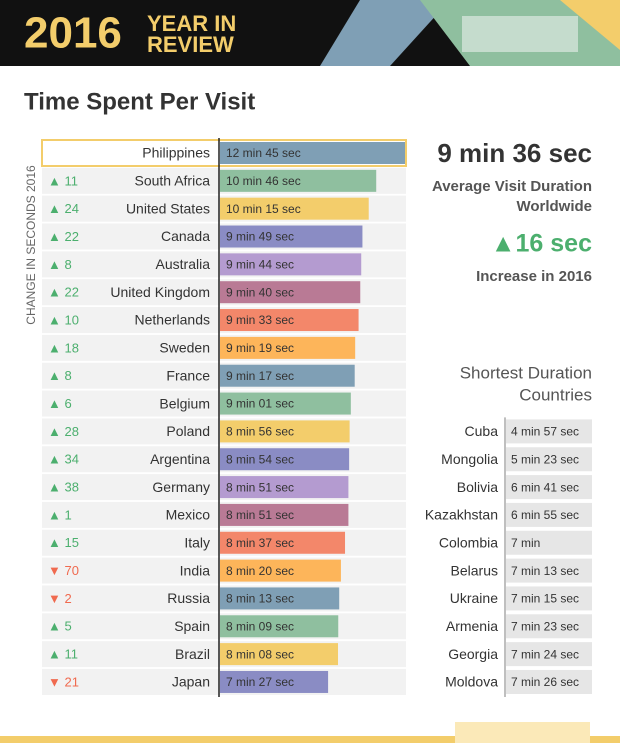 The height and width of the screenshot is (743, 620). I want to click on category-label: Mexico, so click(188, 515).